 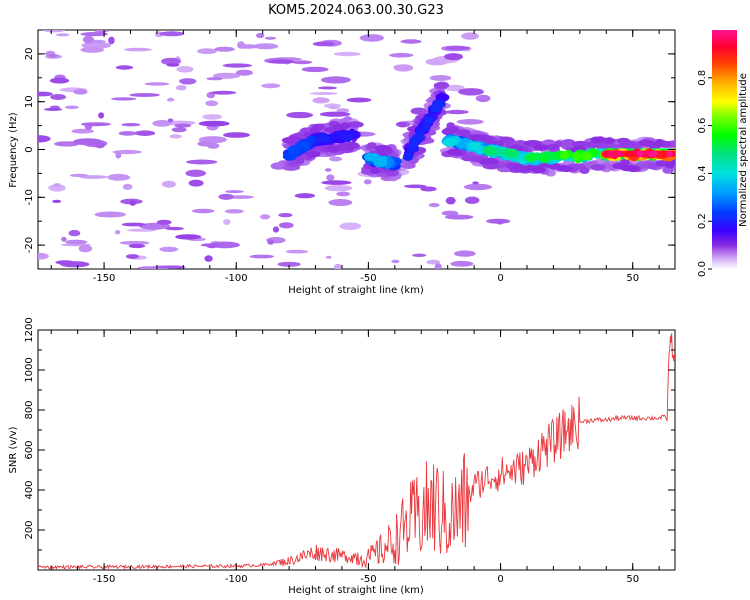 What do you see at coordinates (29, 369) in the screenshot?
I see `y-tick-label: 1000` at bounding box center [29, 369].